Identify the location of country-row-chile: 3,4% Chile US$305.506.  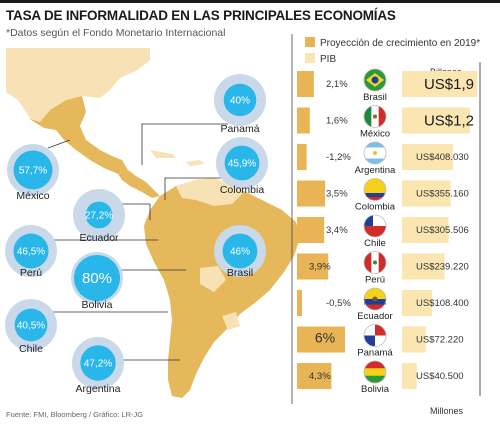
(383, 231).